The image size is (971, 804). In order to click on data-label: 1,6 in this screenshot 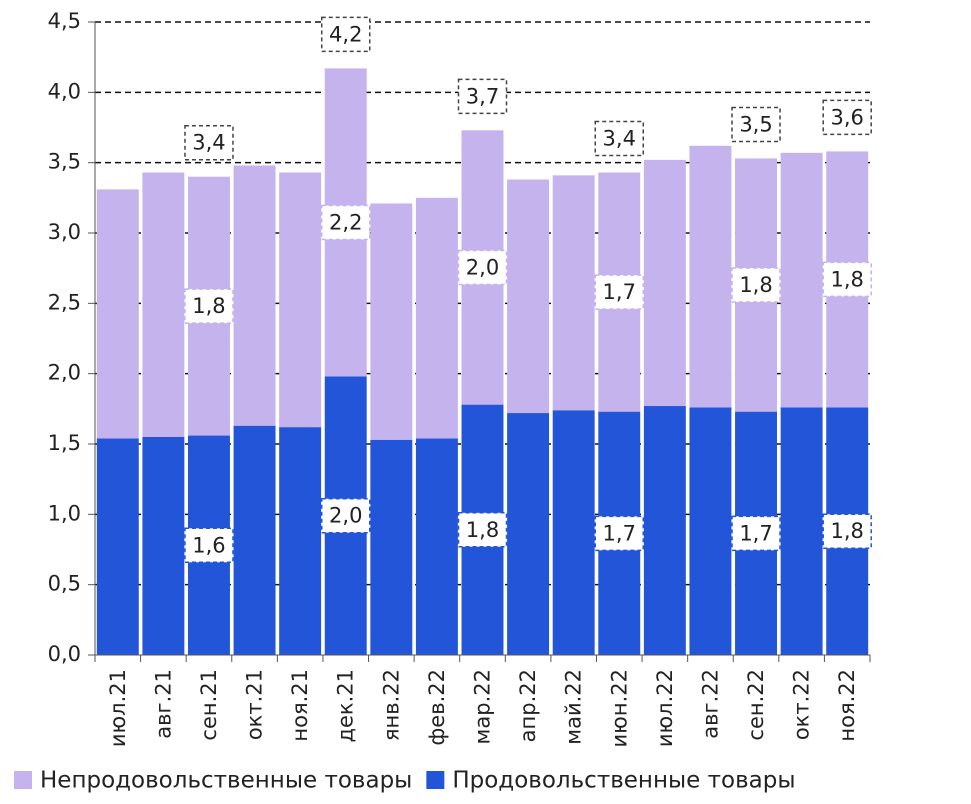, I will do `click(208, 545)`.